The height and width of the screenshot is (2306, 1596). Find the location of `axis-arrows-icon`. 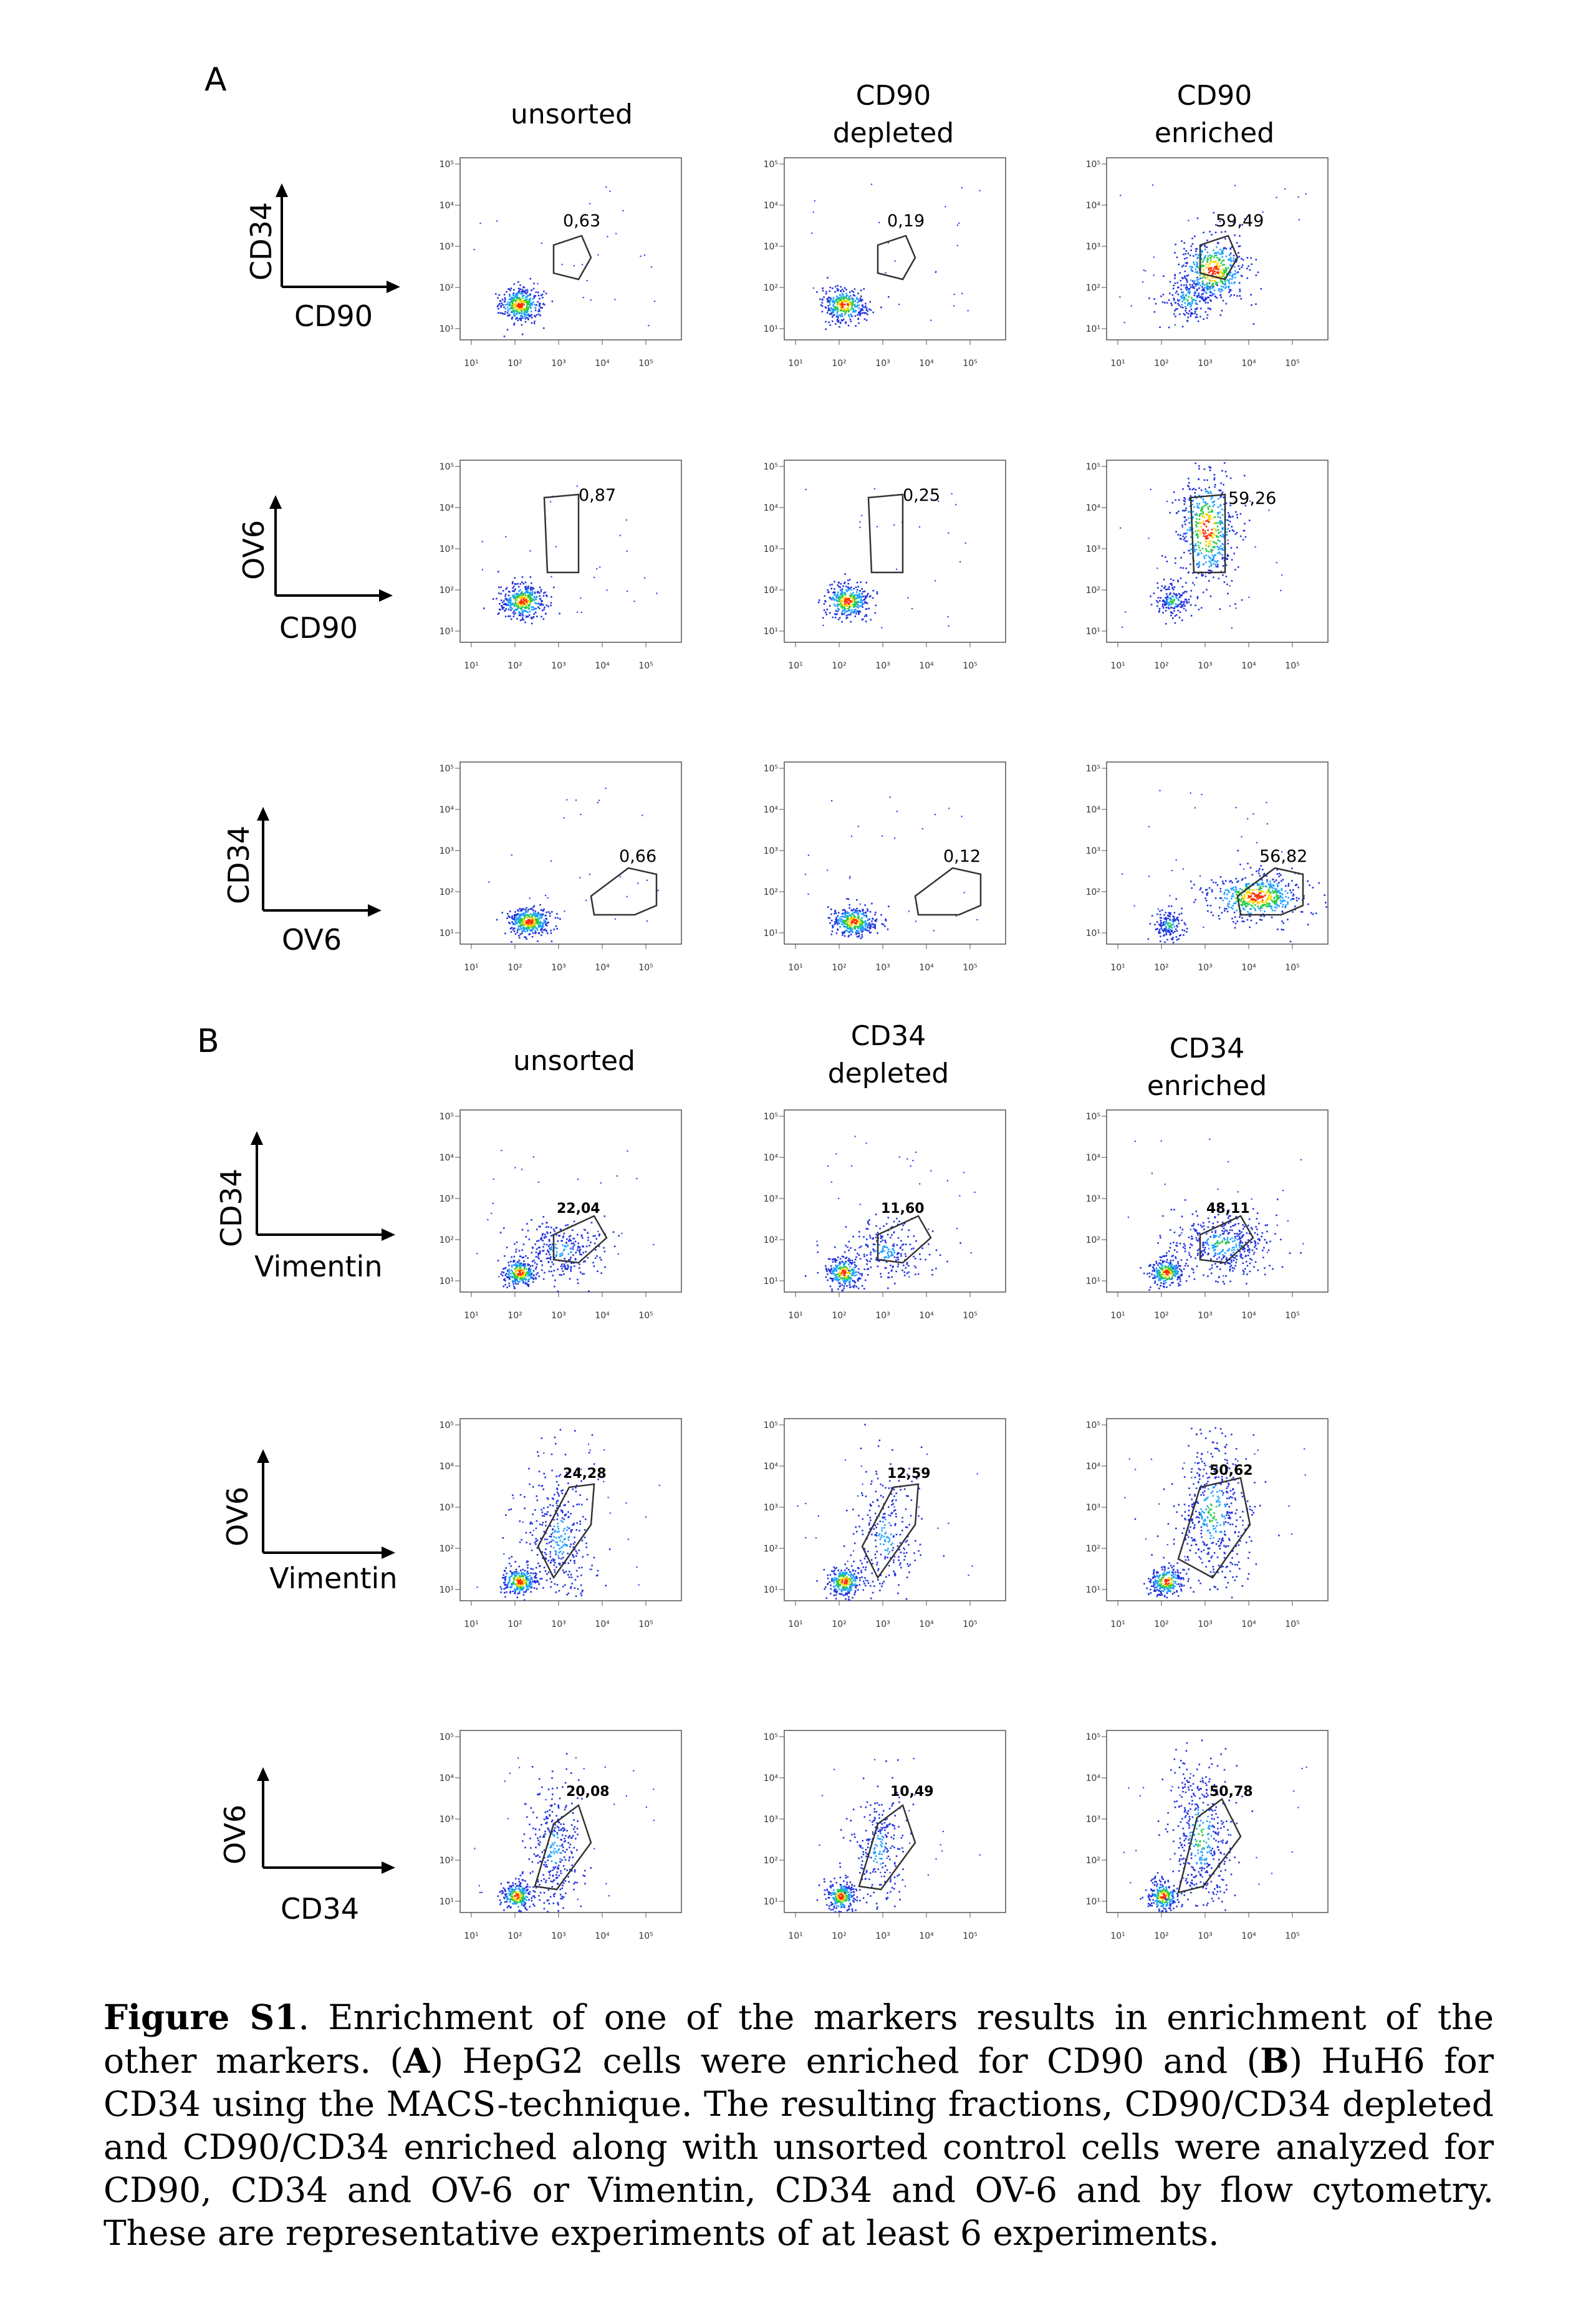

axis-arrows-icon is located at coordinates (319, 862).